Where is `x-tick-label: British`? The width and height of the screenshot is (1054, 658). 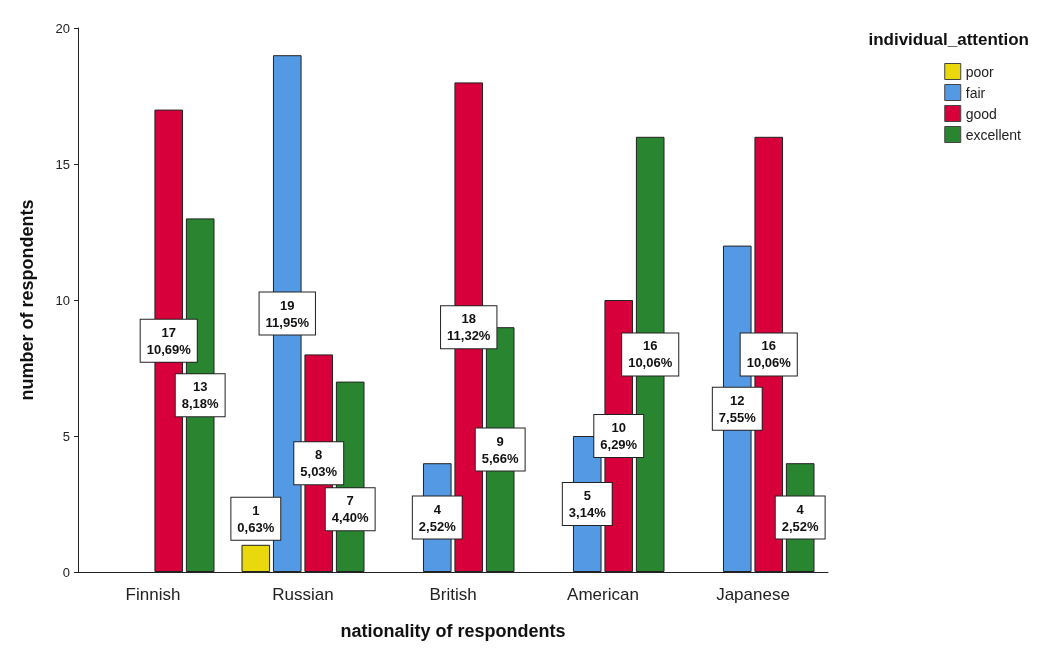
x-tick-label: British is located at coordinates (453, 594).